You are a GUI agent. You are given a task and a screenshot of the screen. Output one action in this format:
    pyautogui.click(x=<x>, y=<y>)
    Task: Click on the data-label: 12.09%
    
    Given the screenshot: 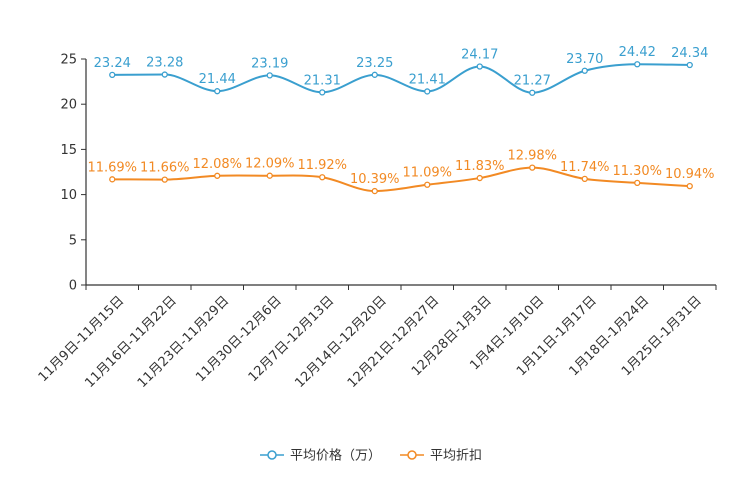 What is the action you would take?
    pyautogui.click(x=270, y=164)
    